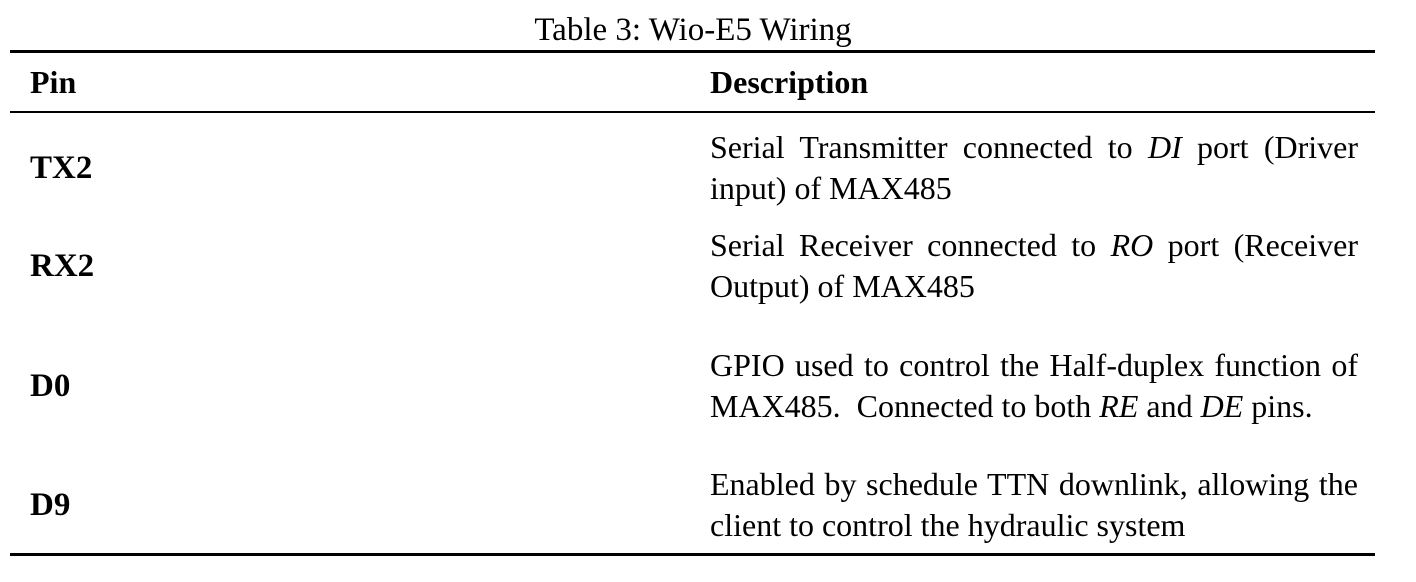 The height and width of the screenshot is (582, 1416). I want to click on table-header-rule, so click(692, 112).